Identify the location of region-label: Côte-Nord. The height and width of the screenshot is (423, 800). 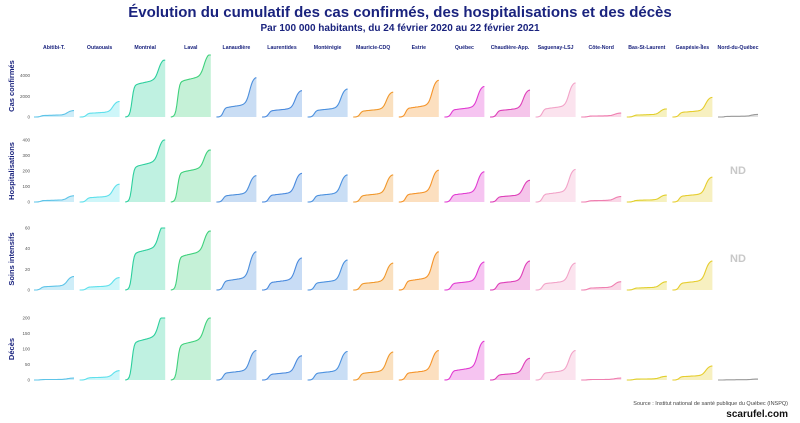
(601, 48).